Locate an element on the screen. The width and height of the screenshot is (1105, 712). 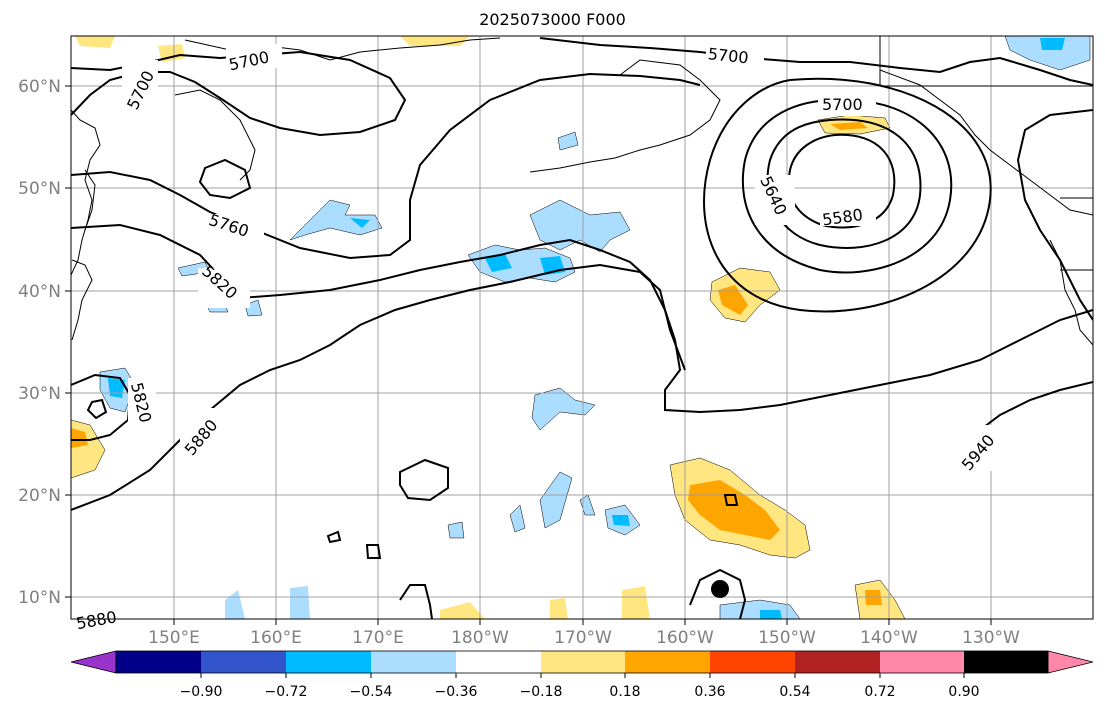
coastline-asia is located at coordinates (86, 192).